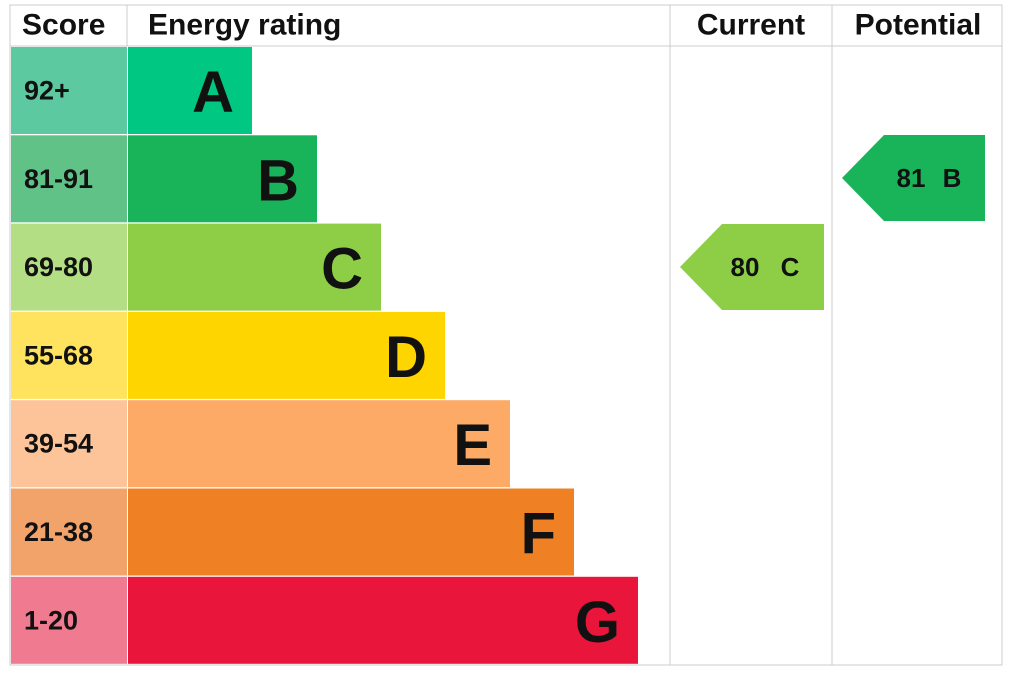 This screenshot has height=683, width=1024. What do you see at coordinates (47, 91) in the screenshot?
I see `score-range: 92+` at bounding box center [47, 91].